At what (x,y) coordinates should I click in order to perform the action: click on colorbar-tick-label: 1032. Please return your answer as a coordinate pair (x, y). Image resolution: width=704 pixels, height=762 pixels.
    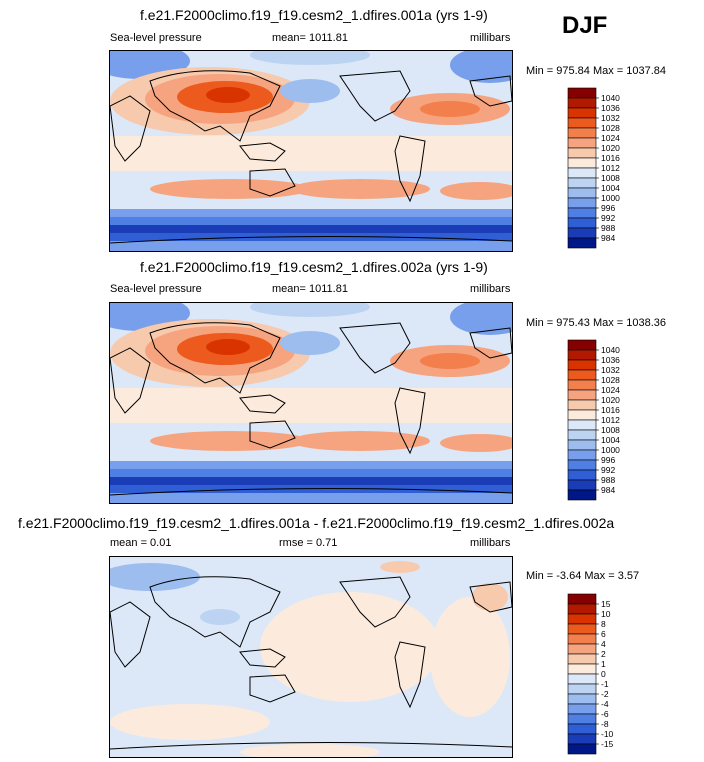
    Looking at the image, I should click on (610, 370).